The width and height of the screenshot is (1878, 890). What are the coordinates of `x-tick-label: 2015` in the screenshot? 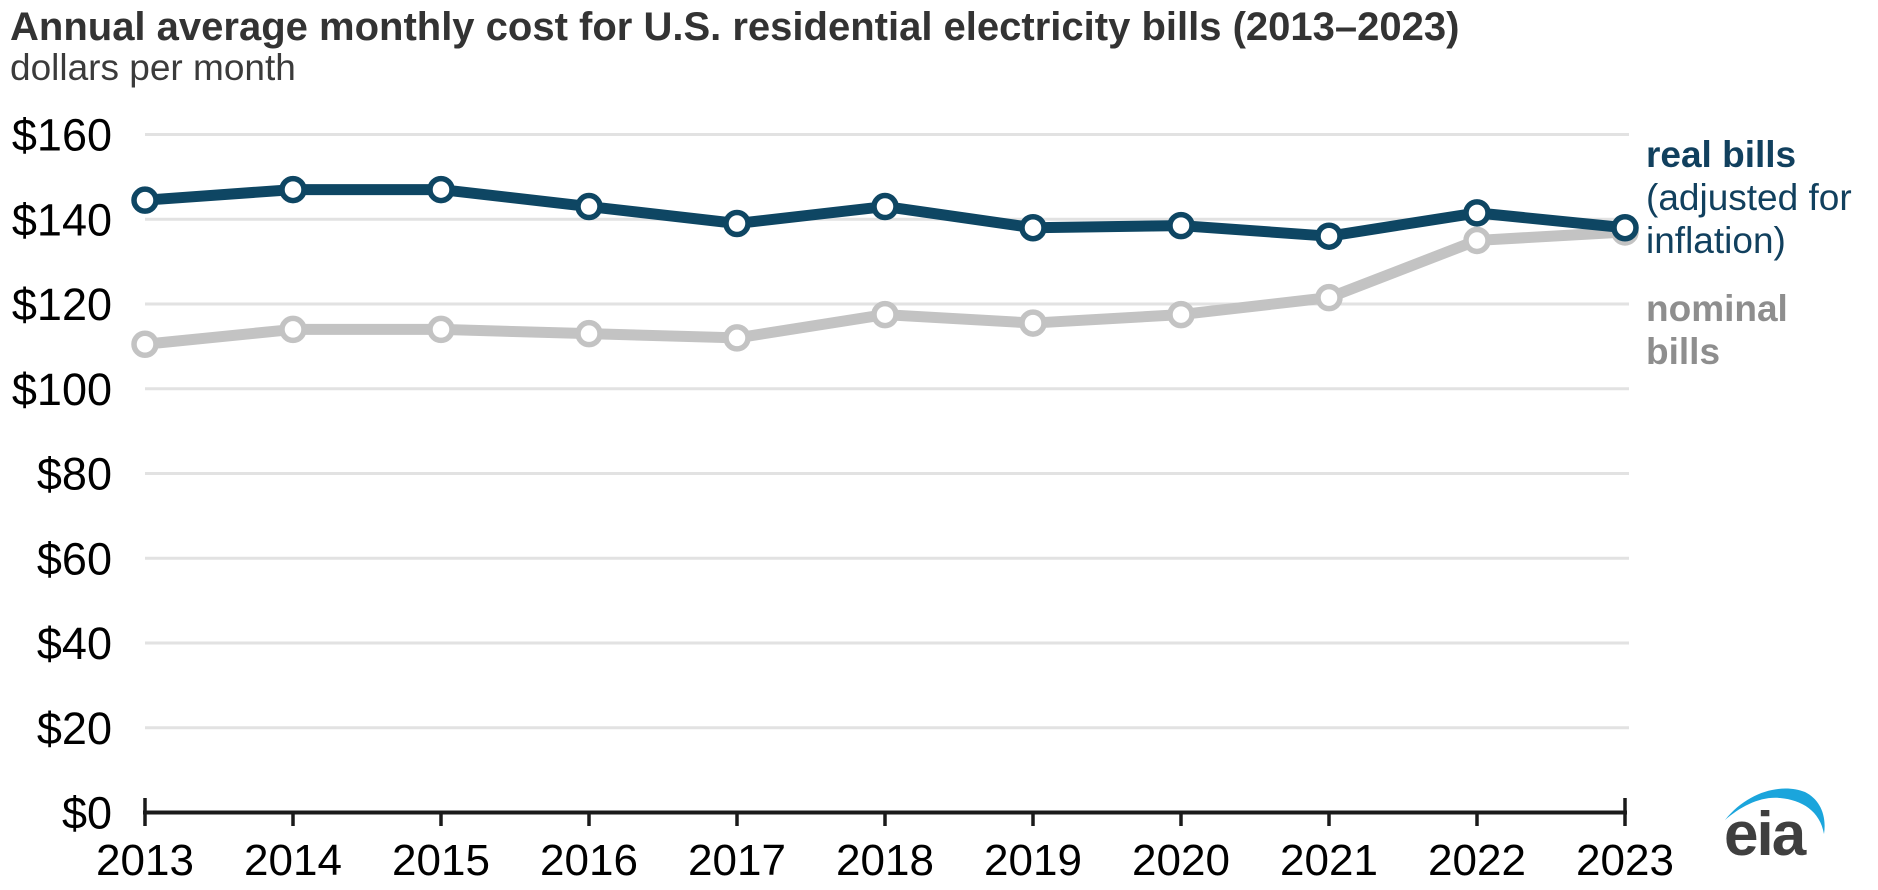 It's located at (441, 860).